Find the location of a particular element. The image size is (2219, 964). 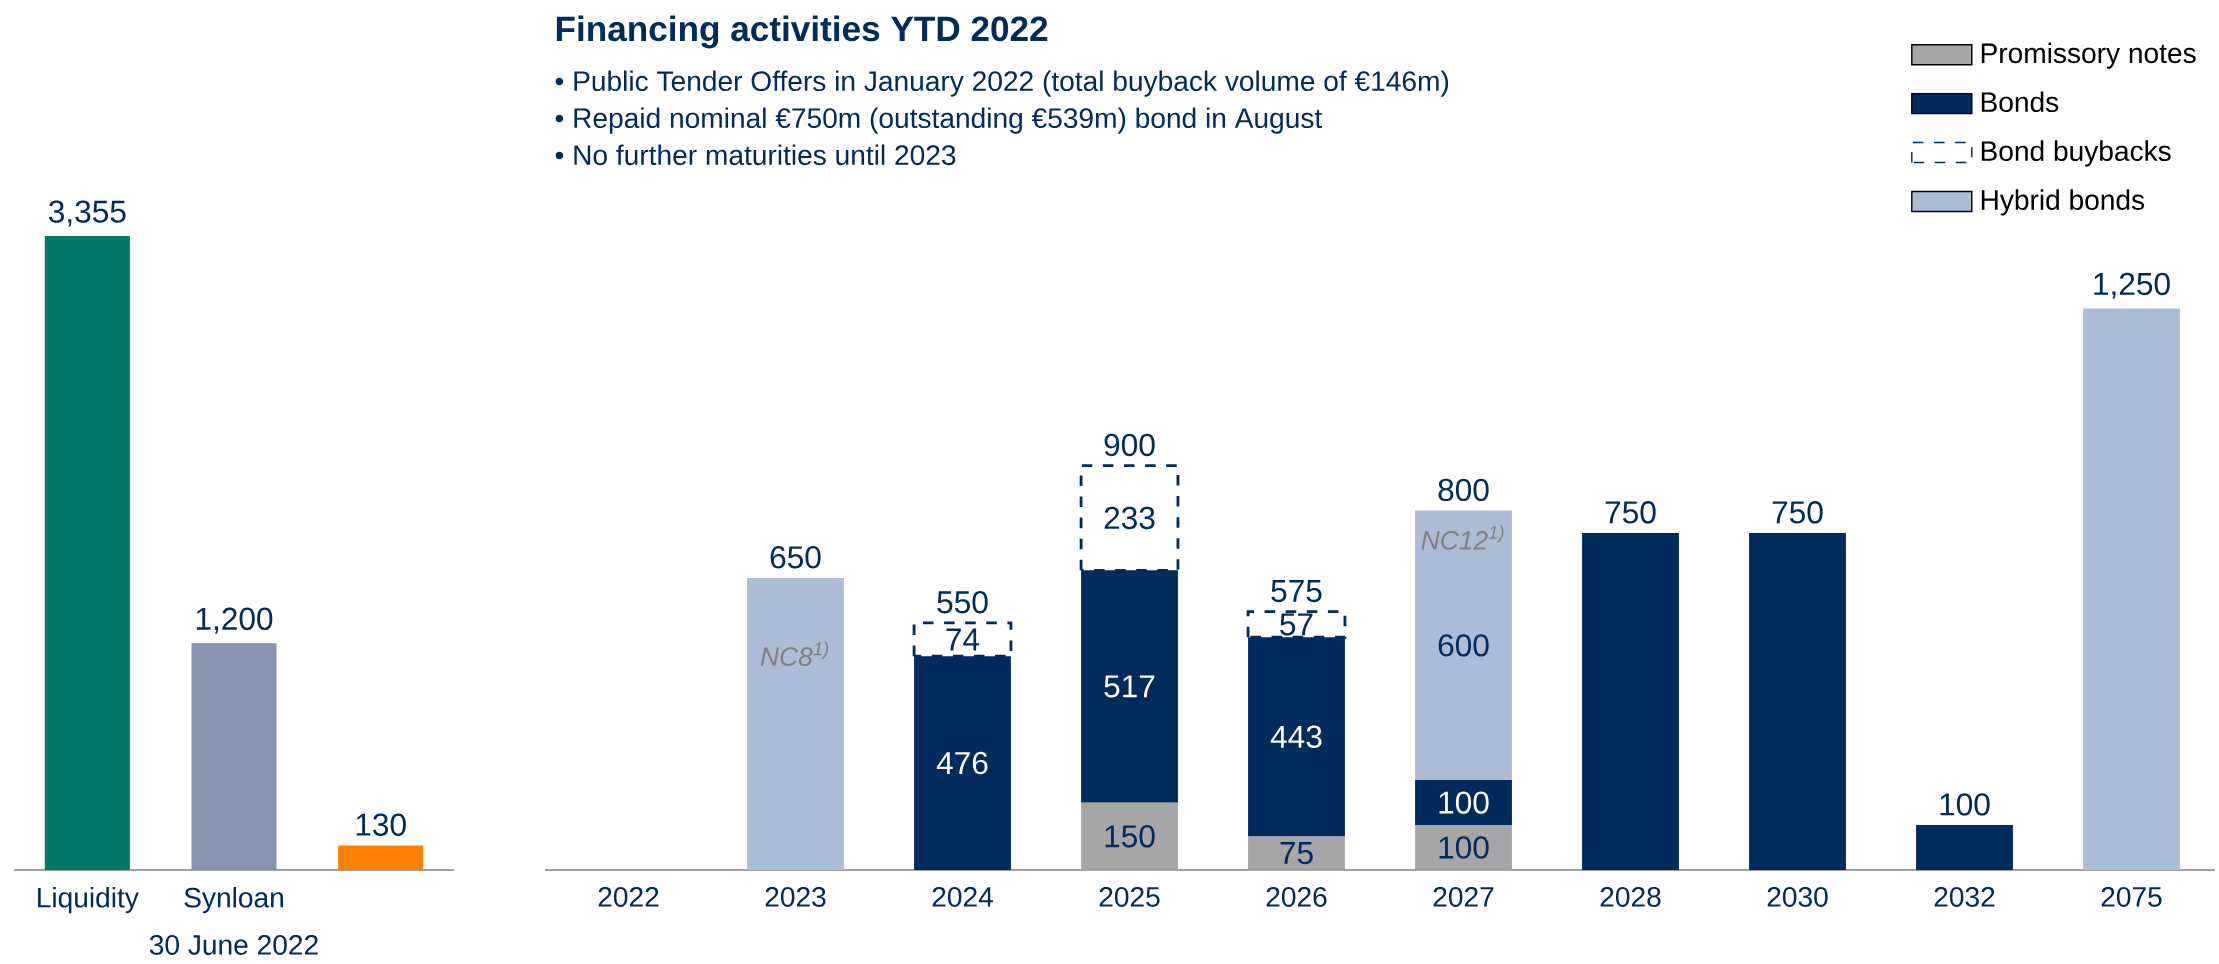

annotation: NC8$^{1)}$ is located at coordinates (794, 654).